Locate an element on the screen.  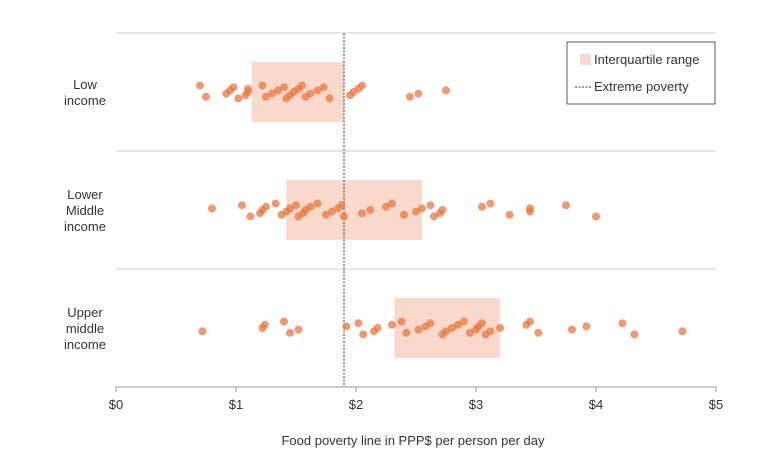
x-tick-label: $5 is located at coordinates (716, 404).